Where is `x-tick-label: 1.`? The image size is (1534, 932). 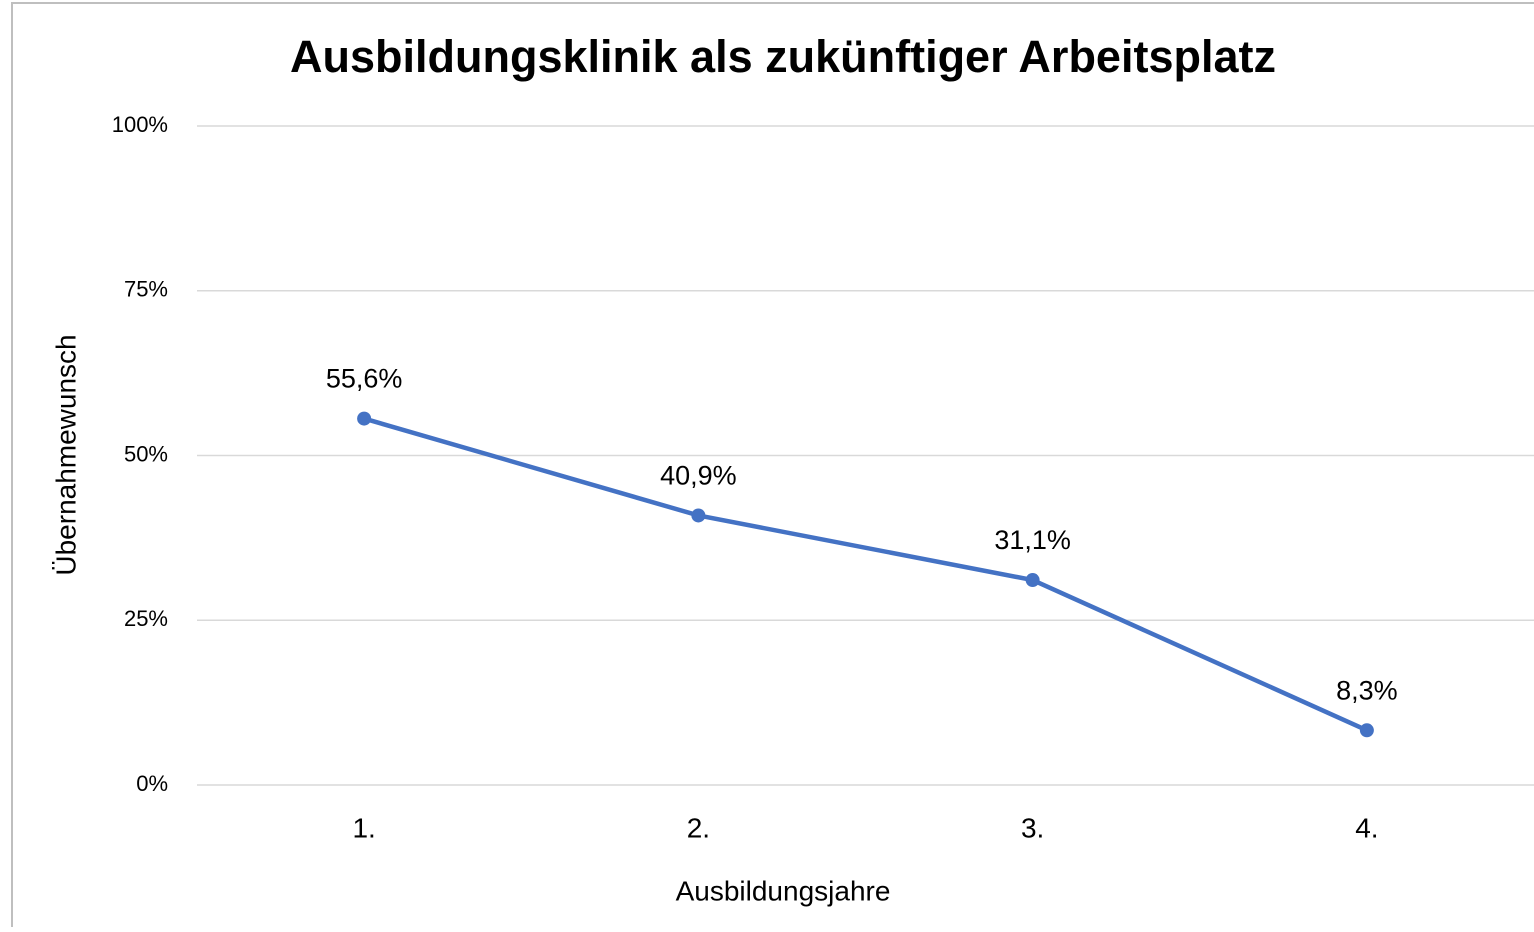 x-tick-label: 1. is located at coordinates (363, 827).